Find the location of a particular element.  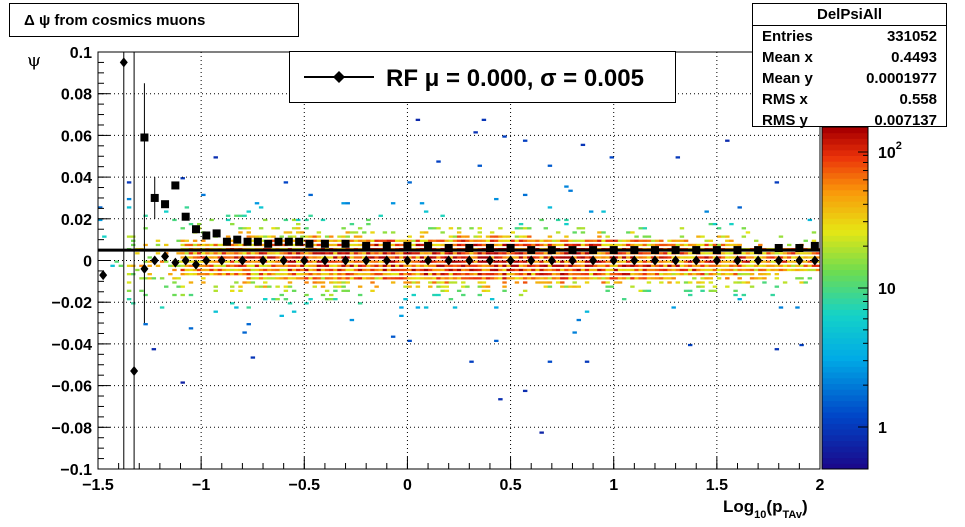

z-tick-label: 1 is located at coordinates (882, 428).